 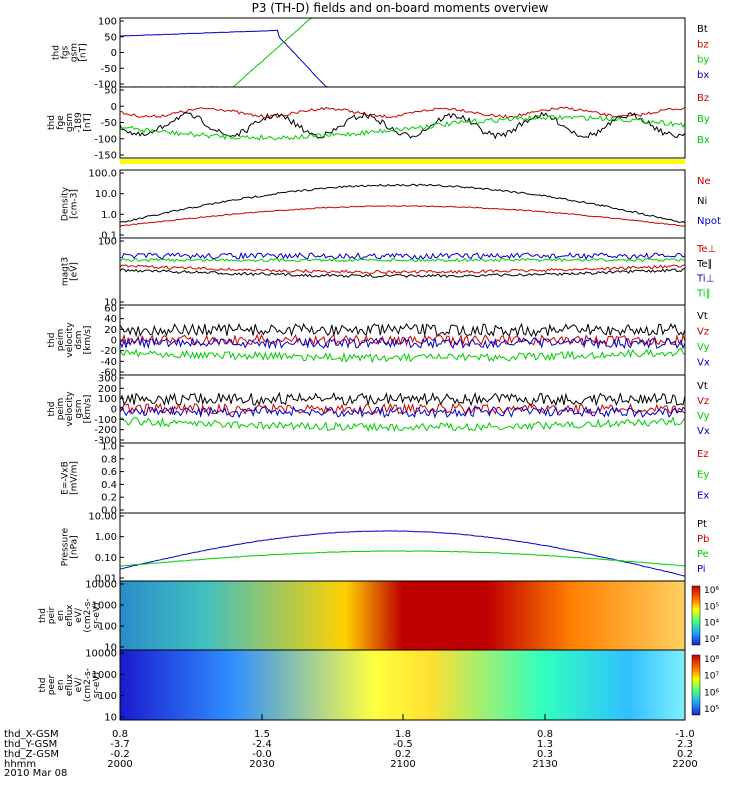 What do you see at coordinates (402, 127) in the screenshot?
I see `series-by` at bounding box center [402, 127].